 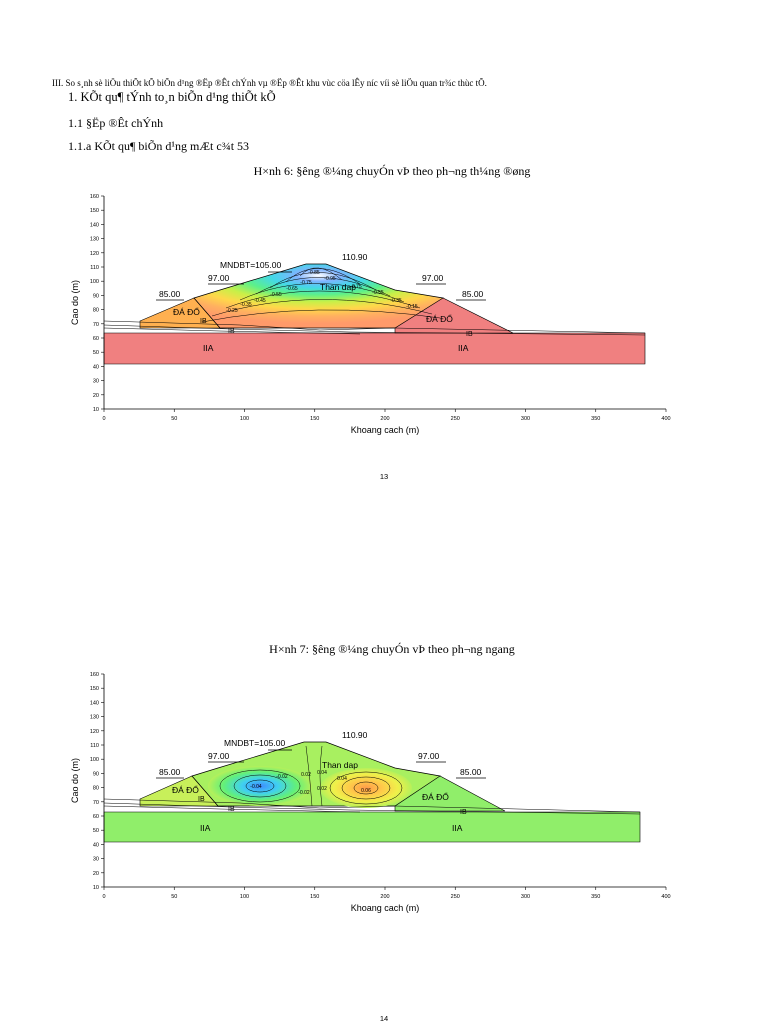 I want to click on contour-label: -0.04, so click(x=256, y=787).